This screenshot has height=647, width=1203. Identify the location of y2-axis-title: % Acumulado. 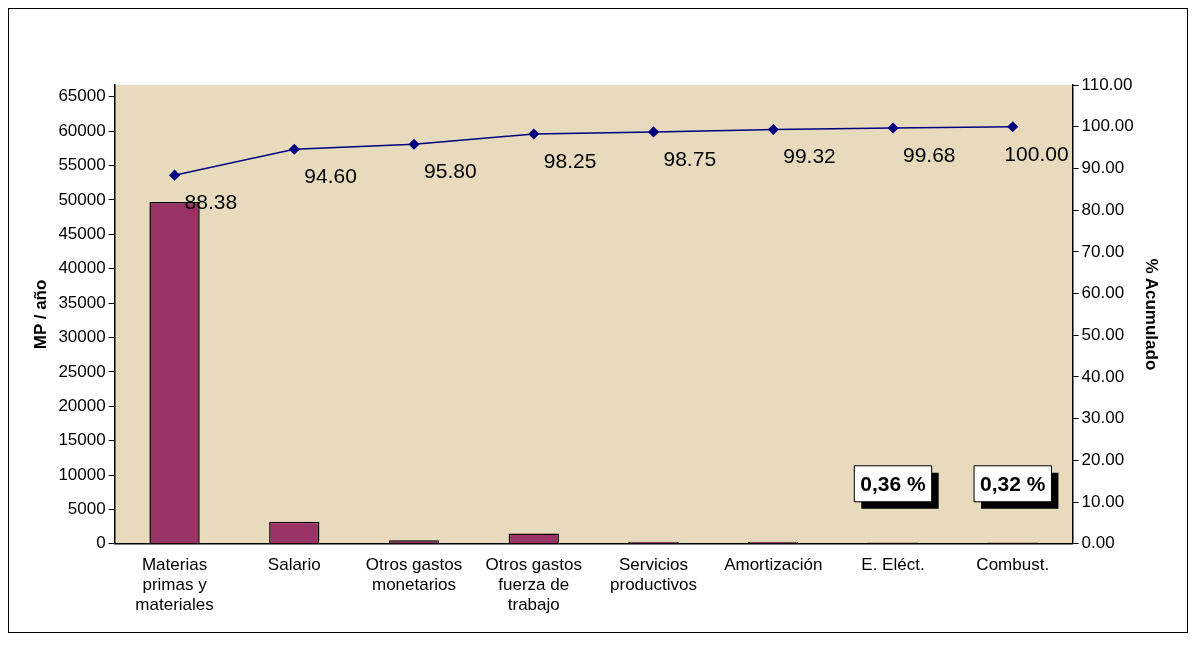
(1152, 314).